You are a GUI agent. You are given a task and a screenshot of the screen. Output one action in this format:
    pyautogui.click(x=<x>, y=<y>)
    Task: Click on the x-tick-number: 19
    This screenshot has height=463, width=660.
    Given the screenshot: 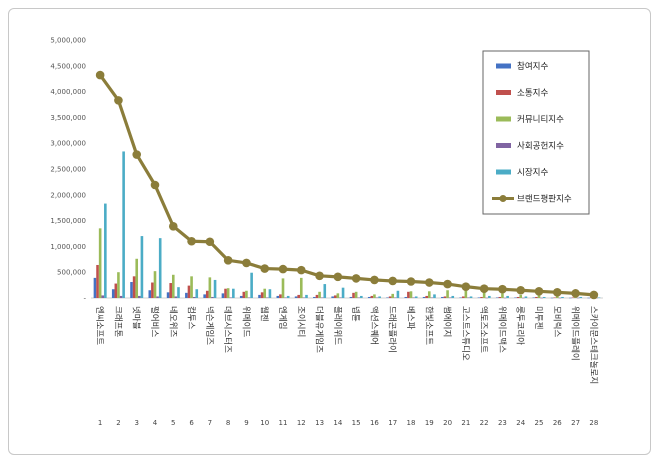 What is the action you would take?
    pyautogui.click(x=429, y=423)
    